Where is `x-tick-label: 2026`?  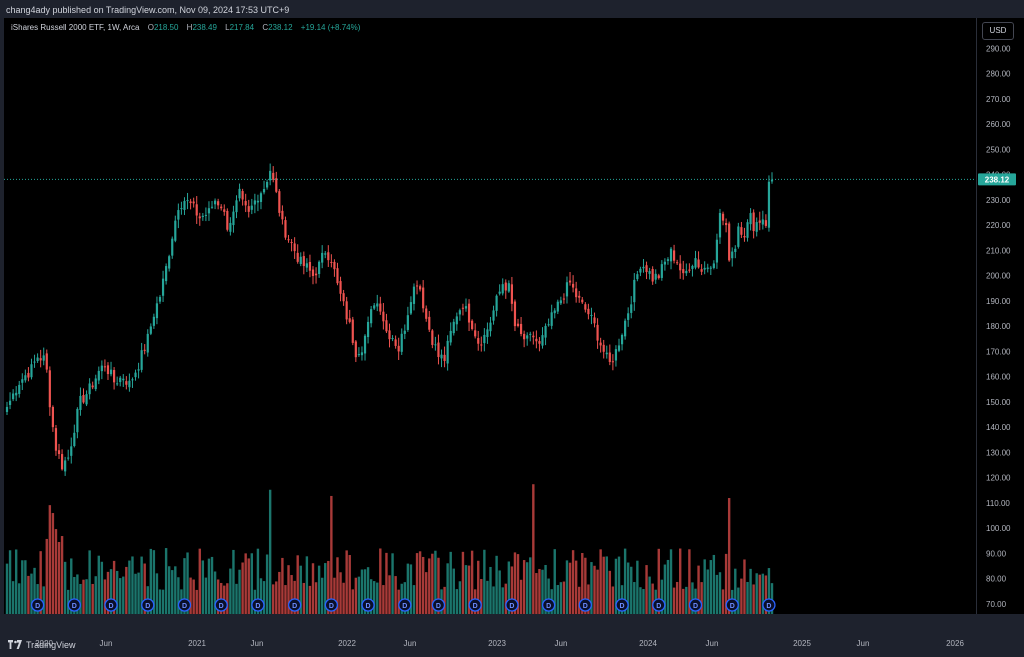
x-tick-label: 2026 is located at coordinates (955, 643).